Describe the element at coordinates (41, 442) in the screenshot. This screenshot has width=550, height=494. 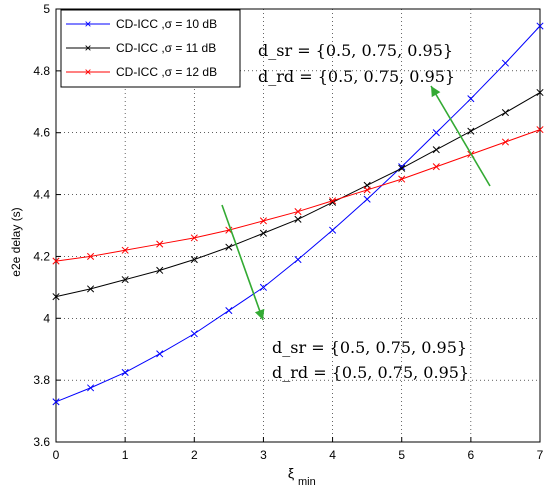
I see `y-tick-label: 3.6` at that location.